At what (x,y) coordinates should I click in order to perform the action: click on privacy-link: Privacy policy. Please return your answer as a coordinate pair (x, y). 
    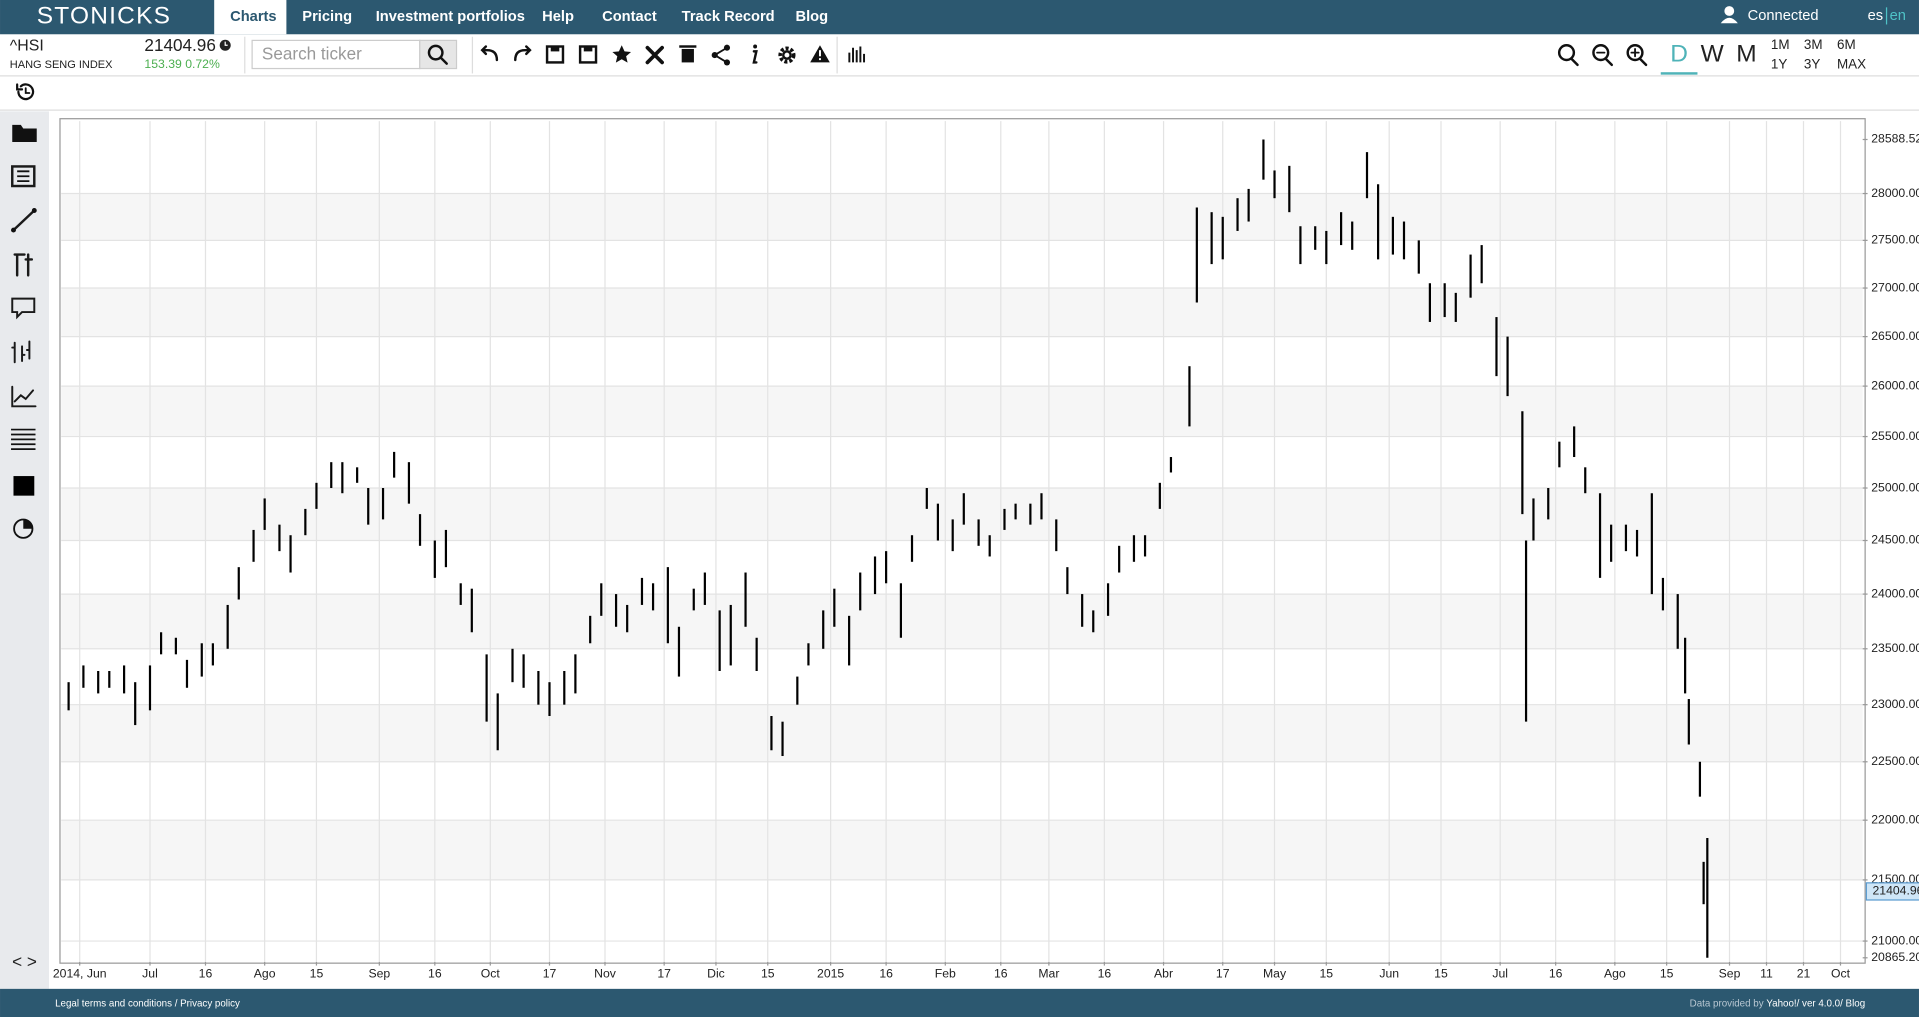
    Looking at the image, I should click on (210, 1003).